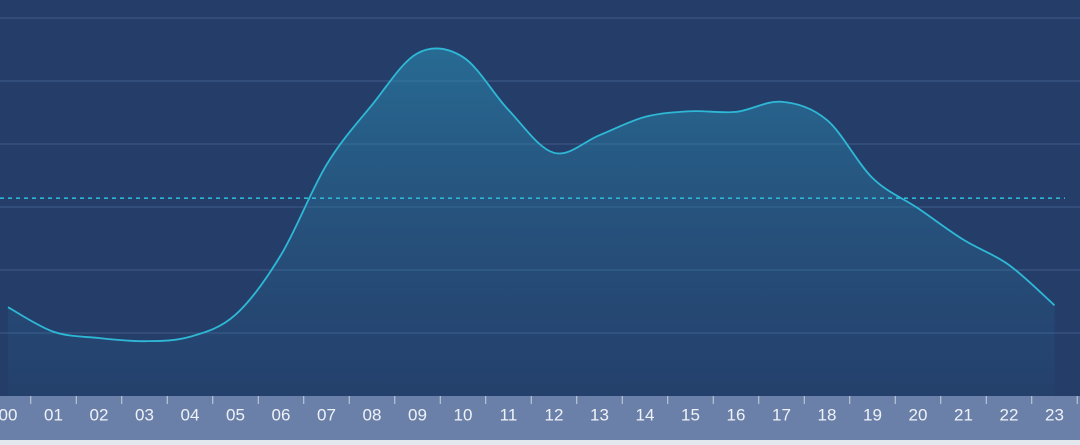 This screenshot has width=1080, height=445. What do you see at coordinates (144, 414) in the screenshot?
I see `x-tick-label: 03` at bounding box center [144, 414].